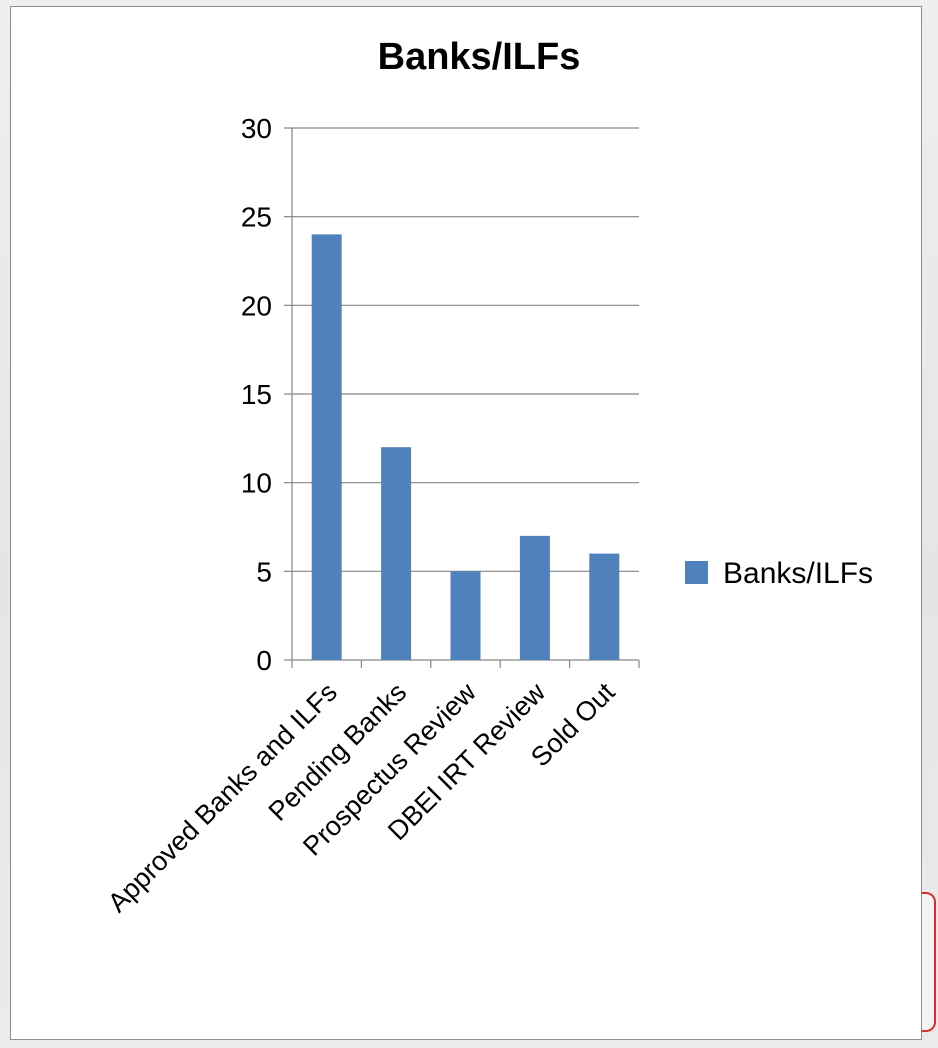 The height and width of the screenshot is (1048, 938). I want to click on y-axis-ticks: 0 5 10 15 20 25 30, so click(256, 394).